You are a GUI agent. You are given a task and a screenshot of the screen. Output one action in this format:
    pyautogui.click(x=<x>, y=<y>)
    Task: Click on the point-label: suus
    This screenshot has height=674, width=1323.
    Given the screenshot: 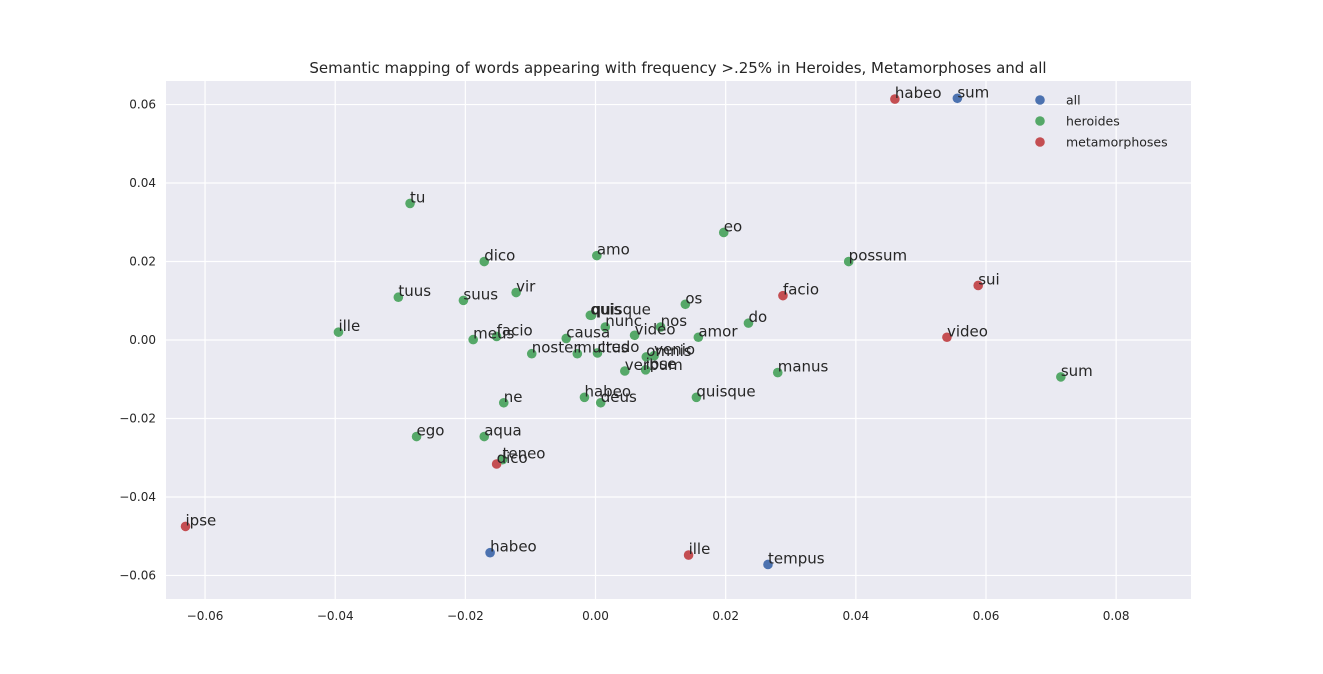 What is the action you would take?
    pyautogui.click(x=480, y=294)
    